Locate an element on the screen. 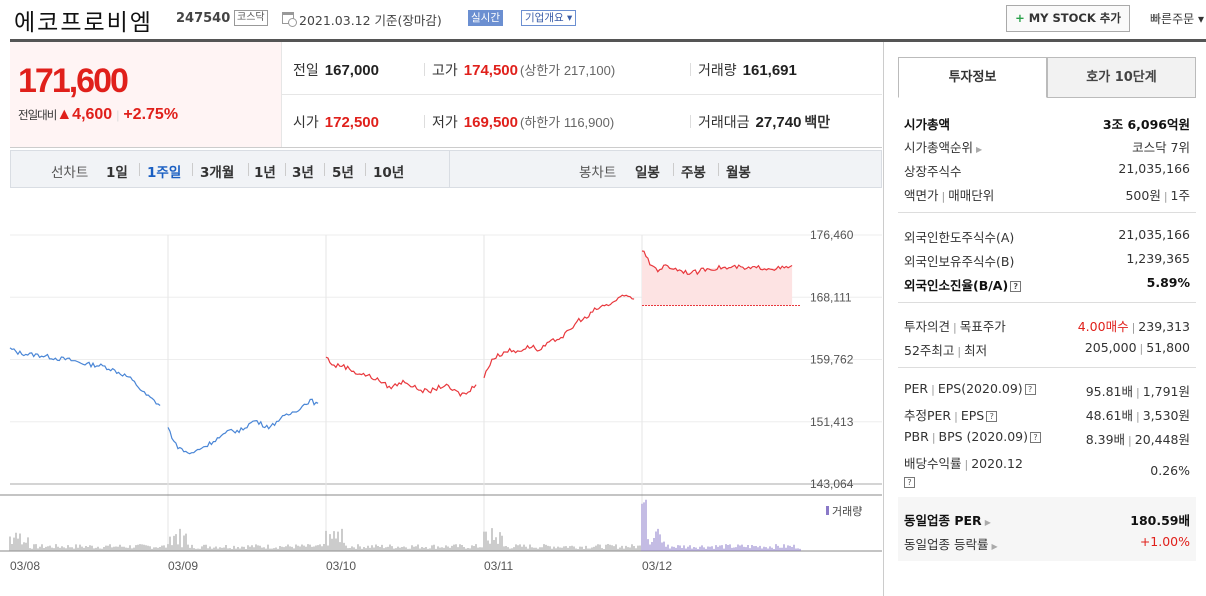 The image size is (1206, 596). industry-box is located at coordinates (1047, 529).